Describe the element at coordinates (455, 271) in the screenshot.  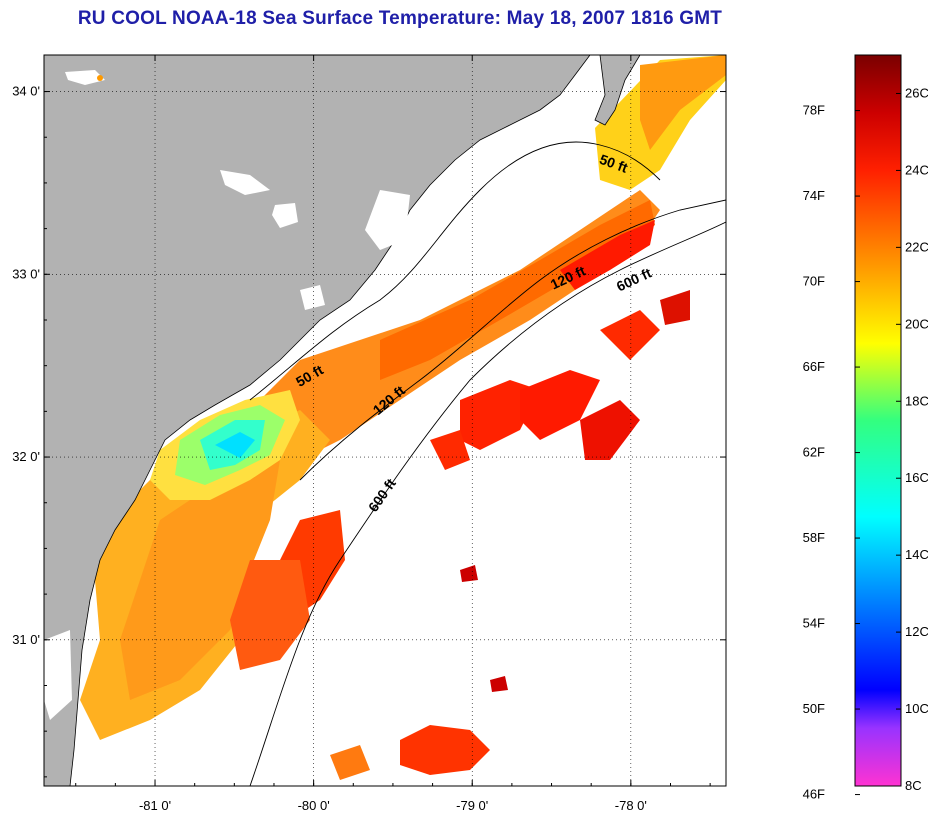
I see `contour-50ft` at that location.